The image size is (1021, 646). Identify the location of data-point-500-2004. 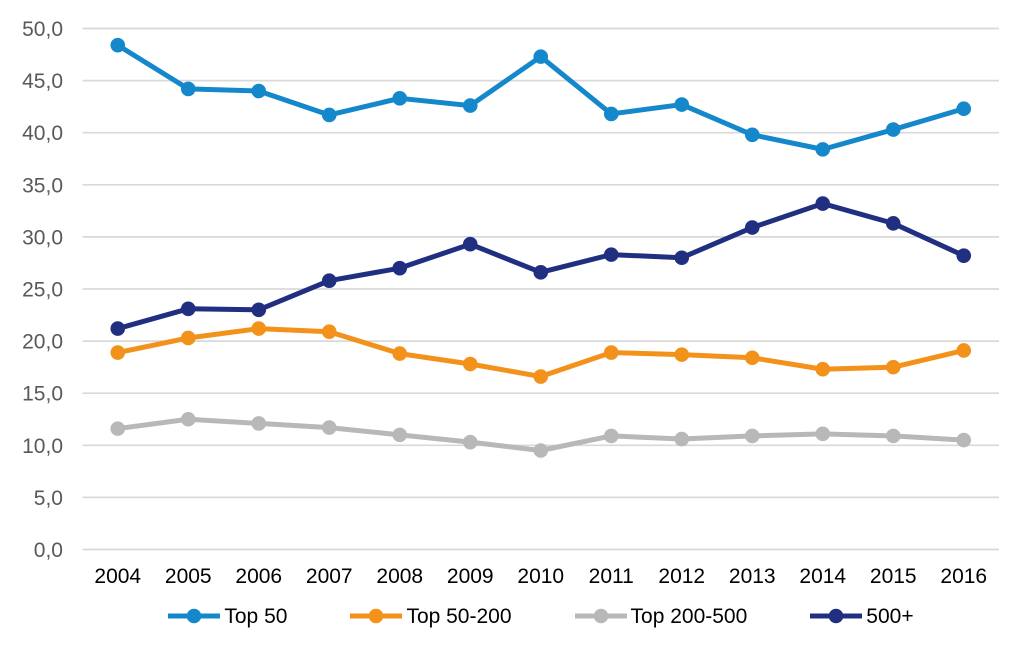
(118, 328).